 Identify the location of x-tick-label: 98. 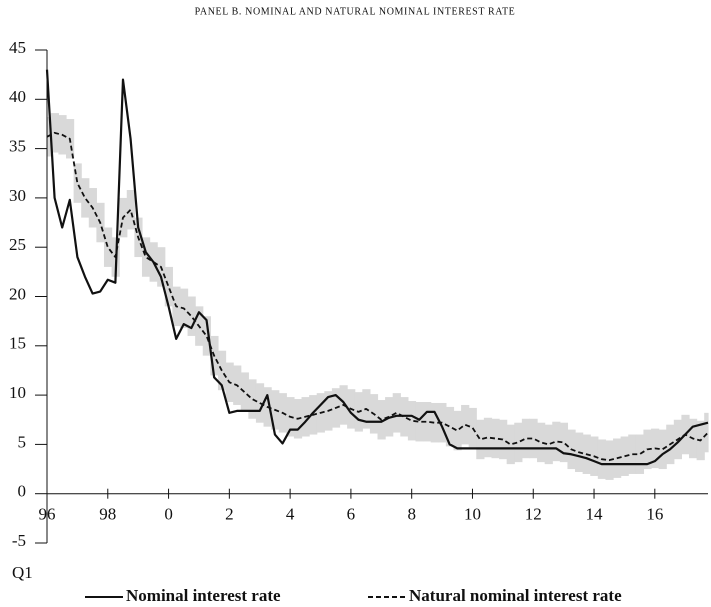
(107, 514).